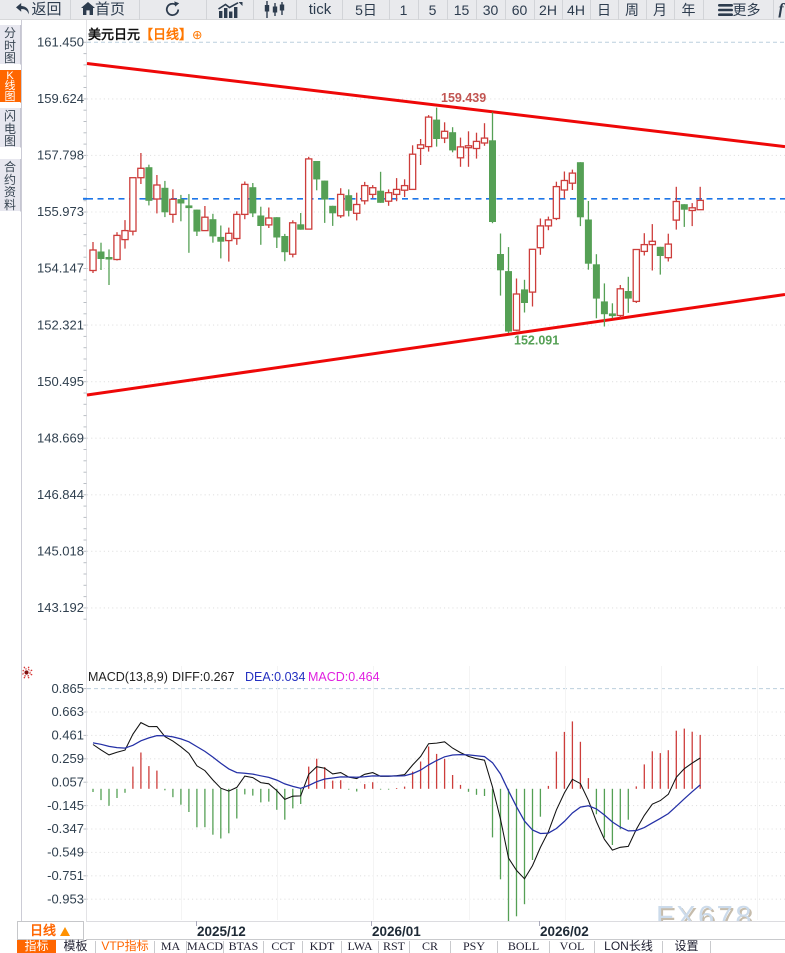  Describe the element at coordinates (67, 781) in the screenshot. I see `svg-text: 0.057` at that location.